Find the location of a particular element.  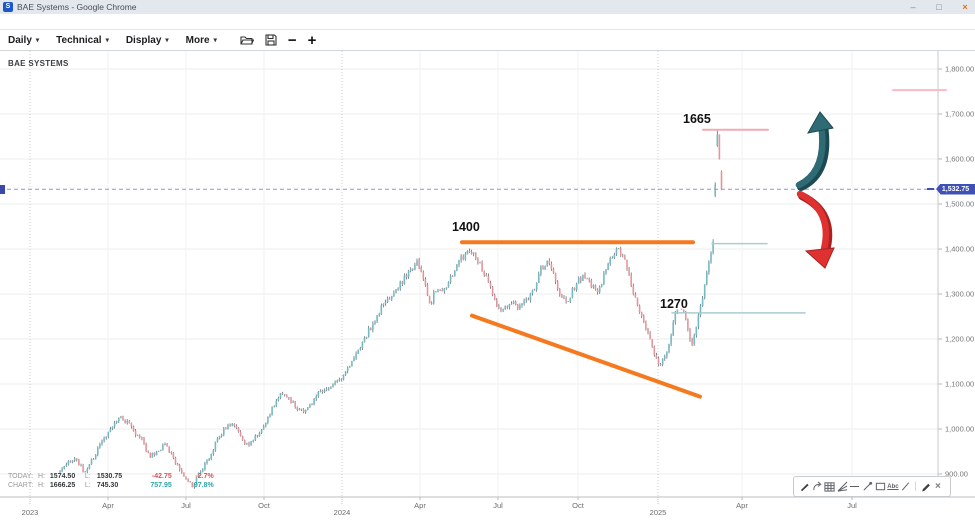

price-axis-label: 900.00 is located at coordinates (956, 474).